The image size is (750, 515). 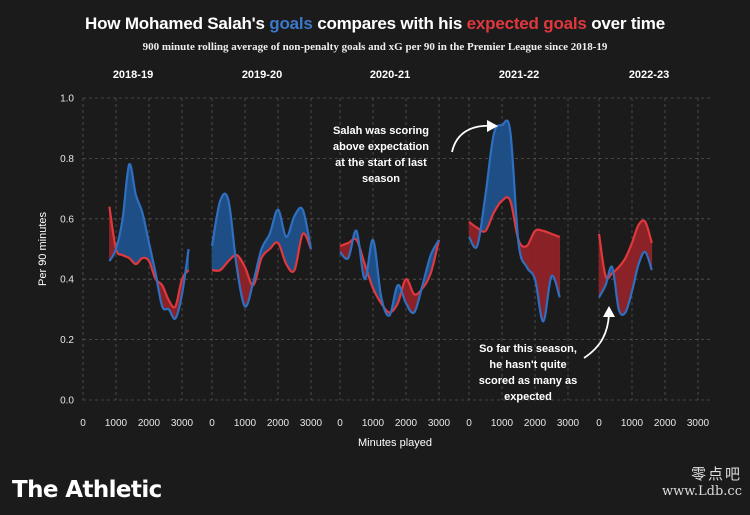 What do you see at coordinates (528, 397) in the screenshot?
I see `annotation-2-line: expected` at bounding box center [528, 397].